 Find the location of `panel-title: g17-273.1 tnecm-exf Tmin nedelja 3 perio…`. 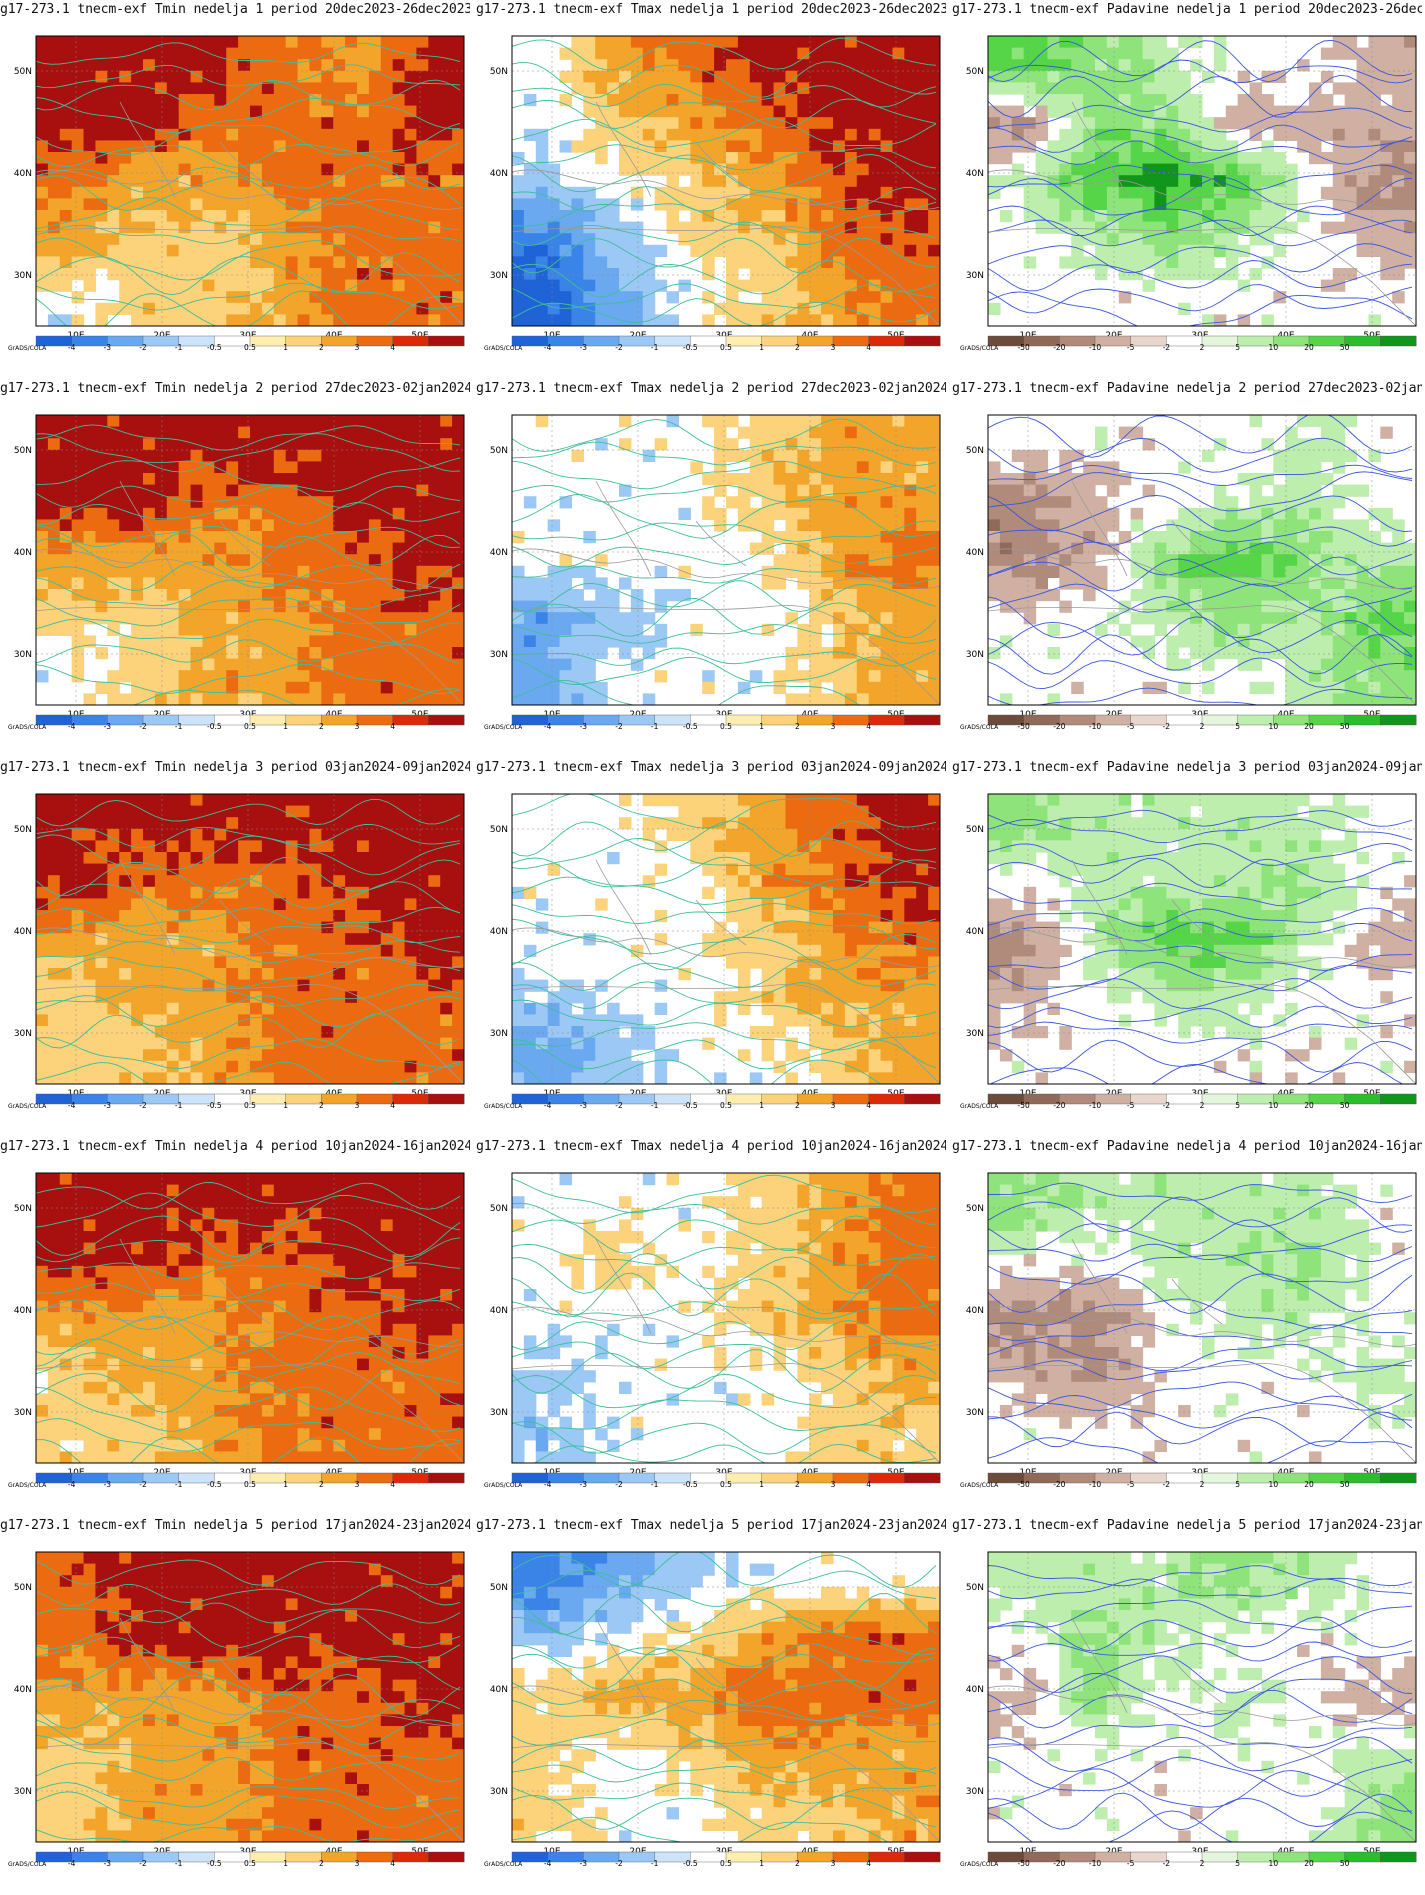

panel-title: g17-273.1 tnecm-exf Tmin nedelja 3 perio… is located at coordinates (235, 767).